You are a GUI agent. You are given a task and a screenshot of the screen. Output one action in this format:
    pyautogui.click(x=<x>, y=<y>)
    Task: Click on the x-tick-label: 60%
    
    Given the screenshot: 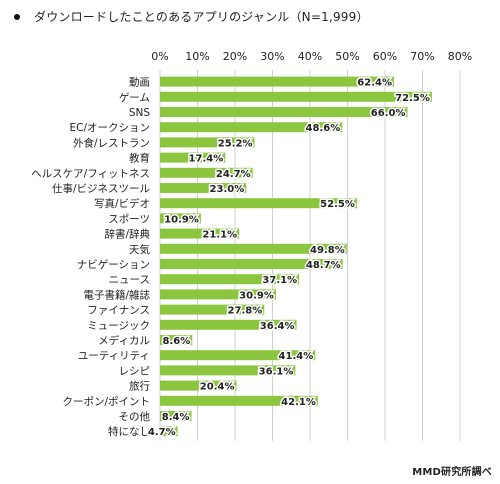 What is the action you would take?
    pyautogui.click(x=385, y=56)
    